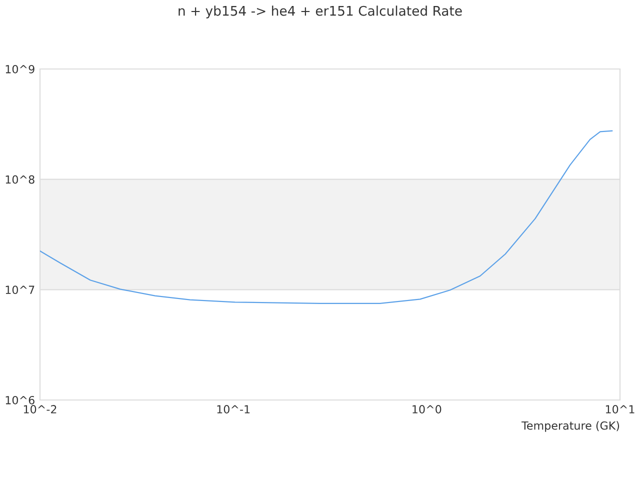 The width and height of the screenshot is (640, 480). Describe the element at coordinates (40, 409) in the screenshot. I see `x-tick-label: 10^-2` at that location.